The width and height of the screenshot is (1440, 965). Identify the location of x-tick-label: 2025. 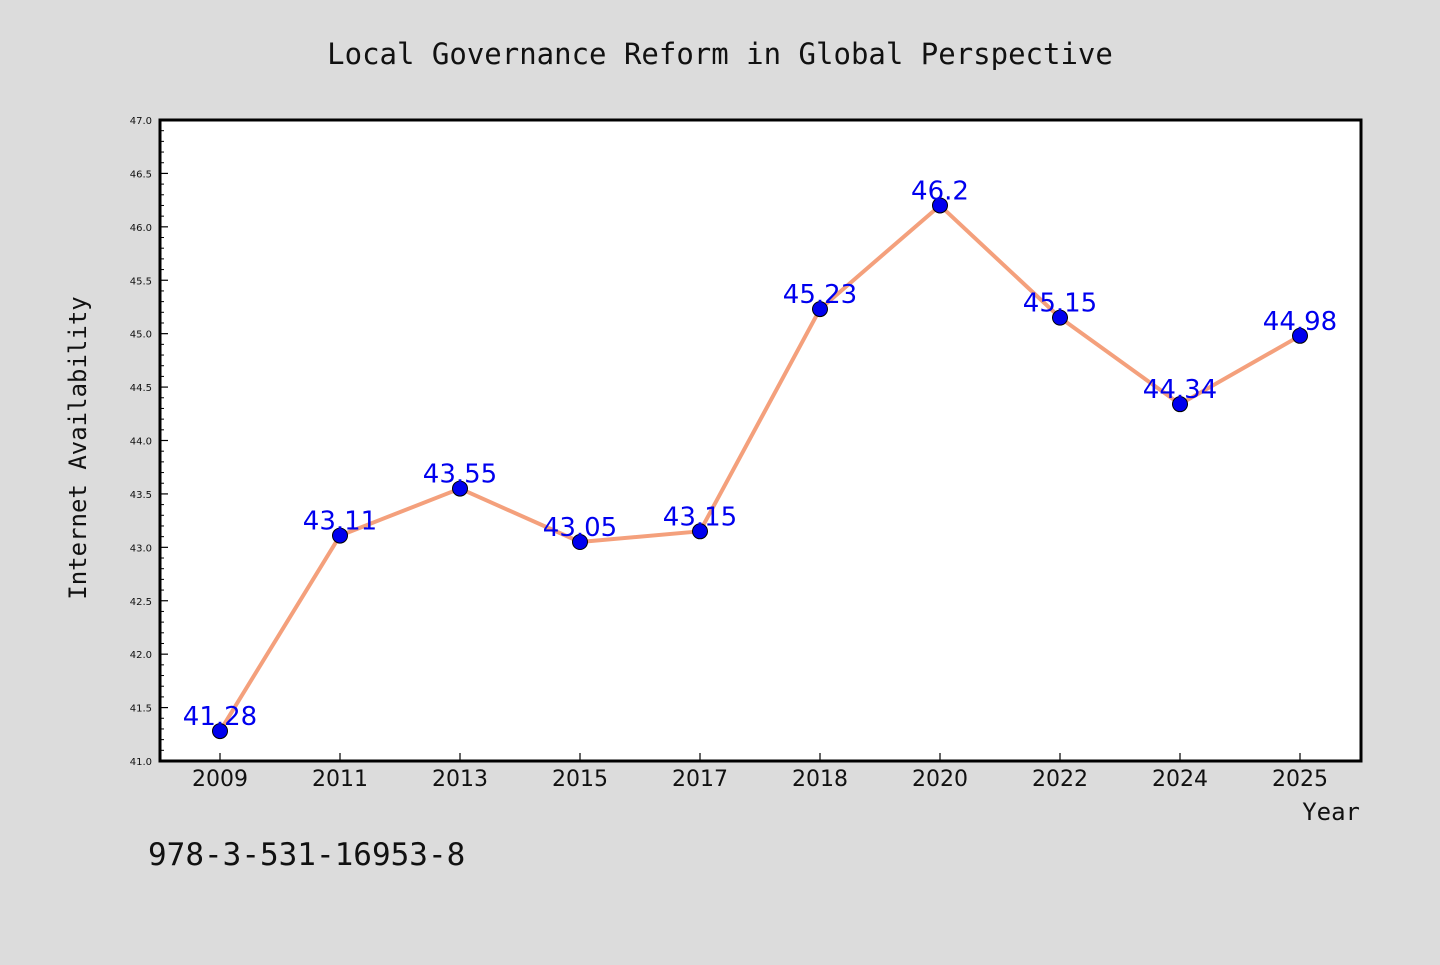
(1300, 779).